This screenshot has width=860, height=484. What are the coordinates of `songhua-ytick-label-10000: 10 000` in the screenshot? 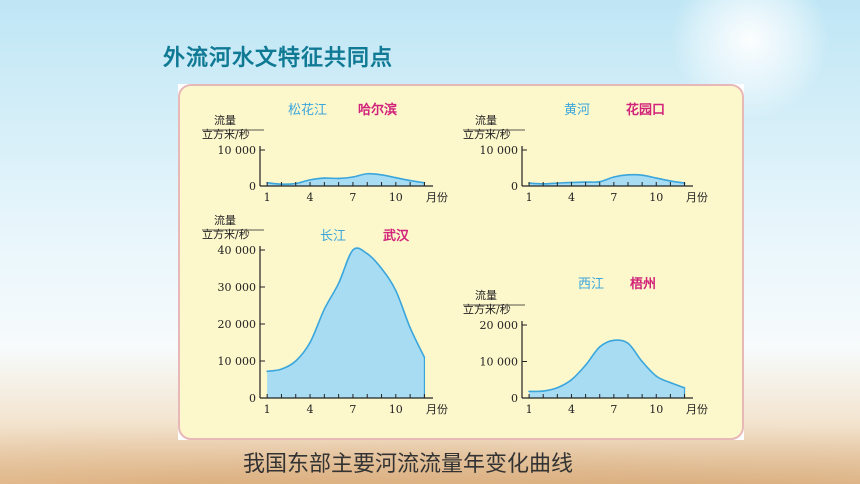 It's located at (237, 150).